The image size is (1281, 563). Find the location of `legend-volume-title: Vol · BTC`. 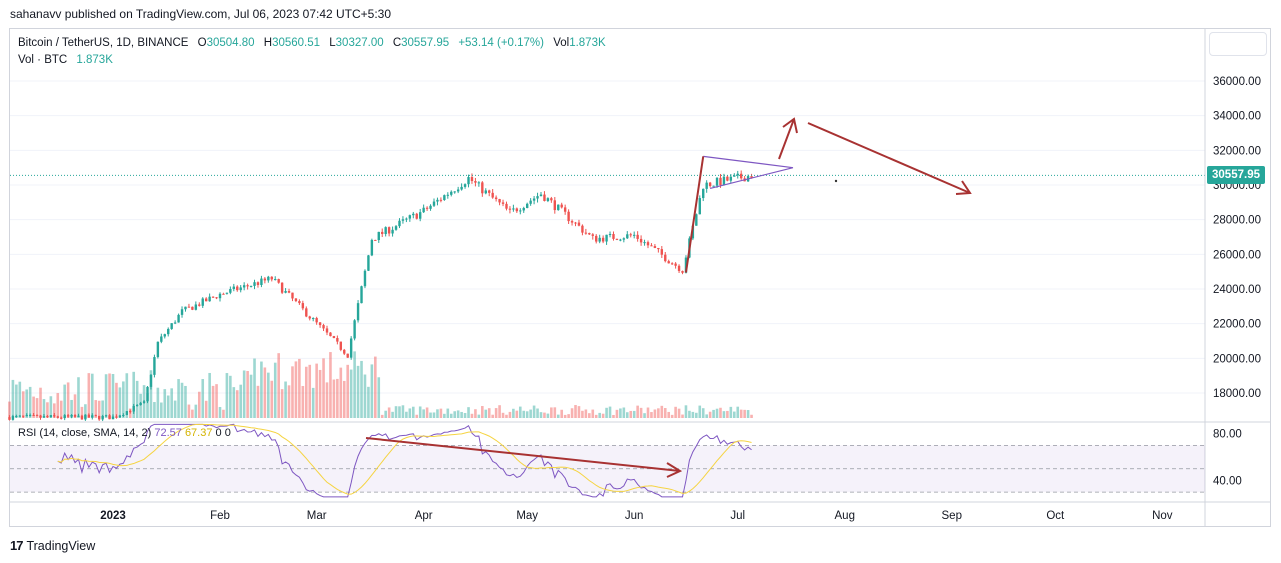

legend-volume-title: Vol · BTC is located at coordinates (43, 60).